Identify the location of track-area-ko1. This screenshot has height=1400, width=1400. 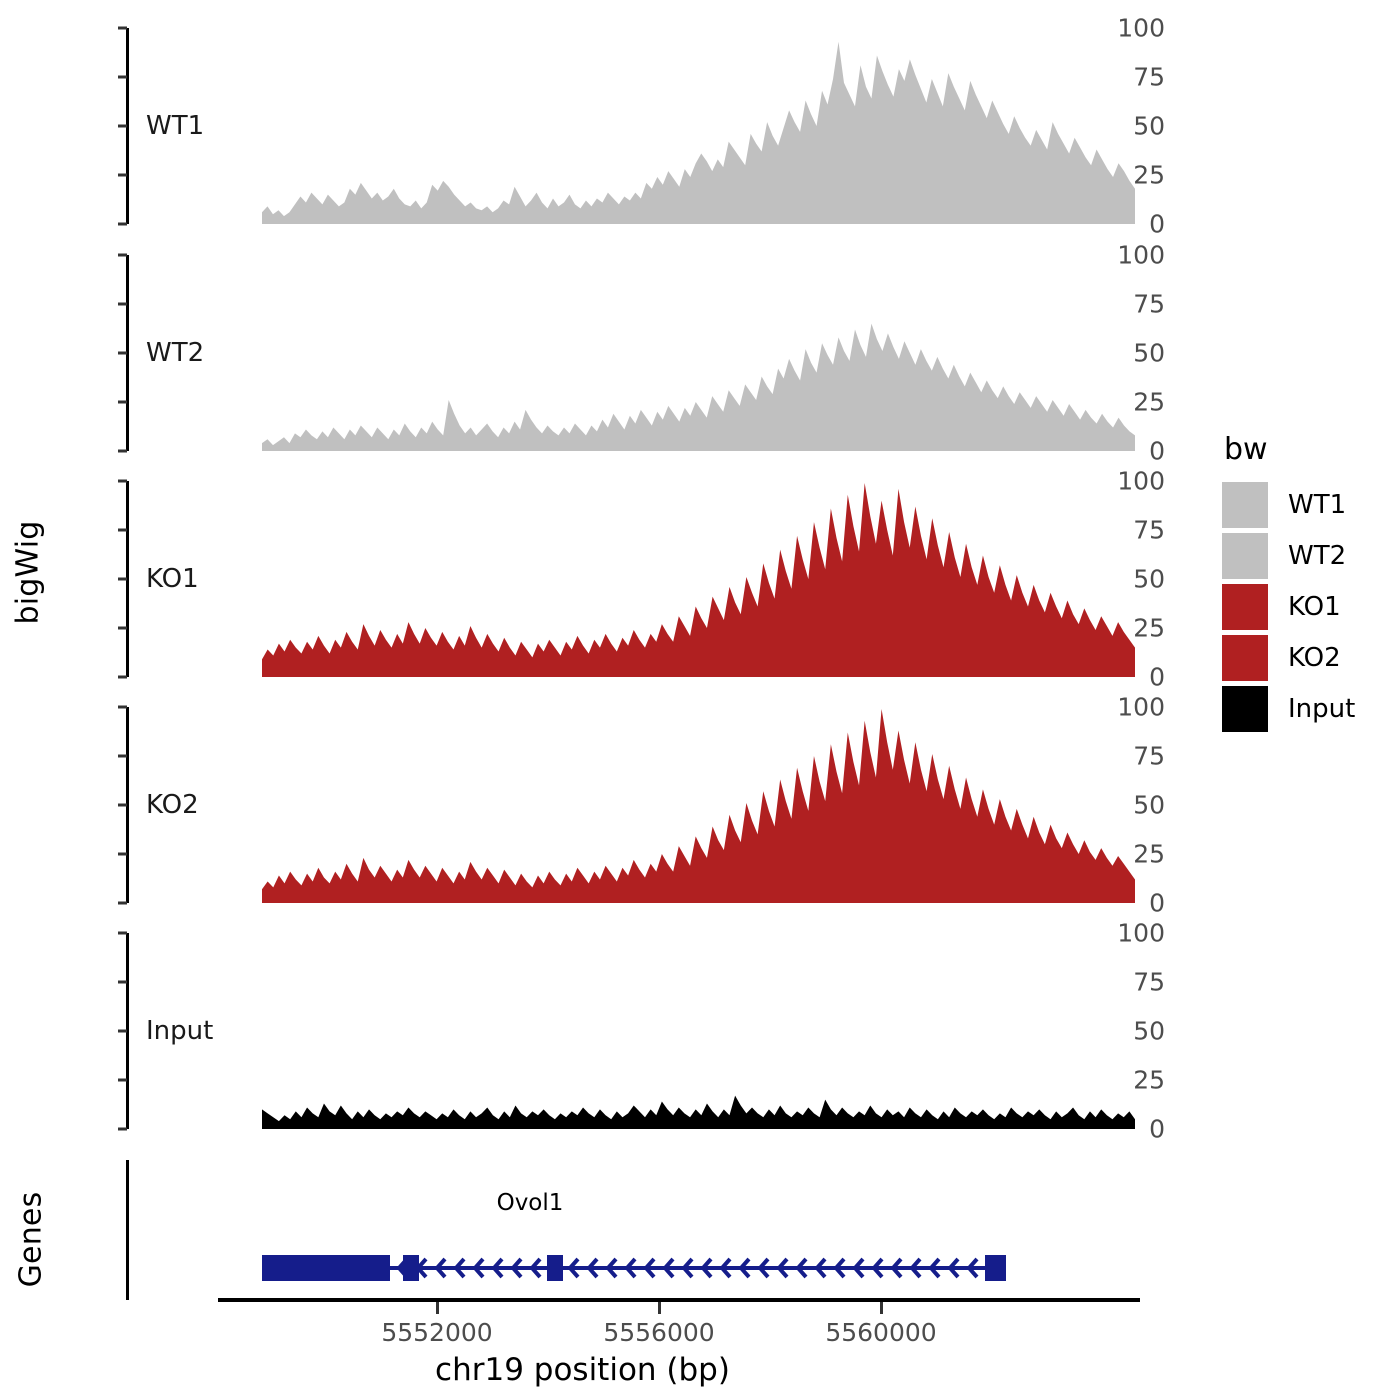
(698, 579).